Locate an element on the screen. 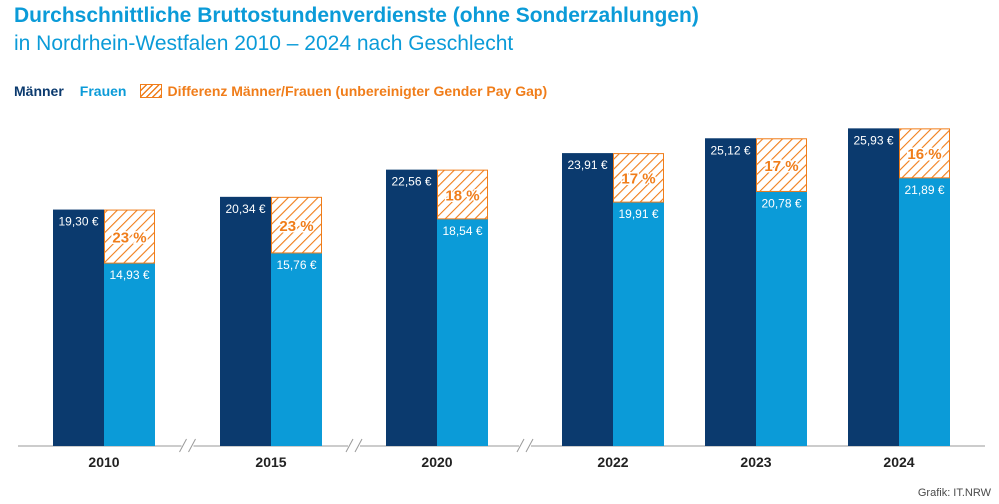 The image size is (999, 504). bar-women-2015 is located at coordinates (296, 349).